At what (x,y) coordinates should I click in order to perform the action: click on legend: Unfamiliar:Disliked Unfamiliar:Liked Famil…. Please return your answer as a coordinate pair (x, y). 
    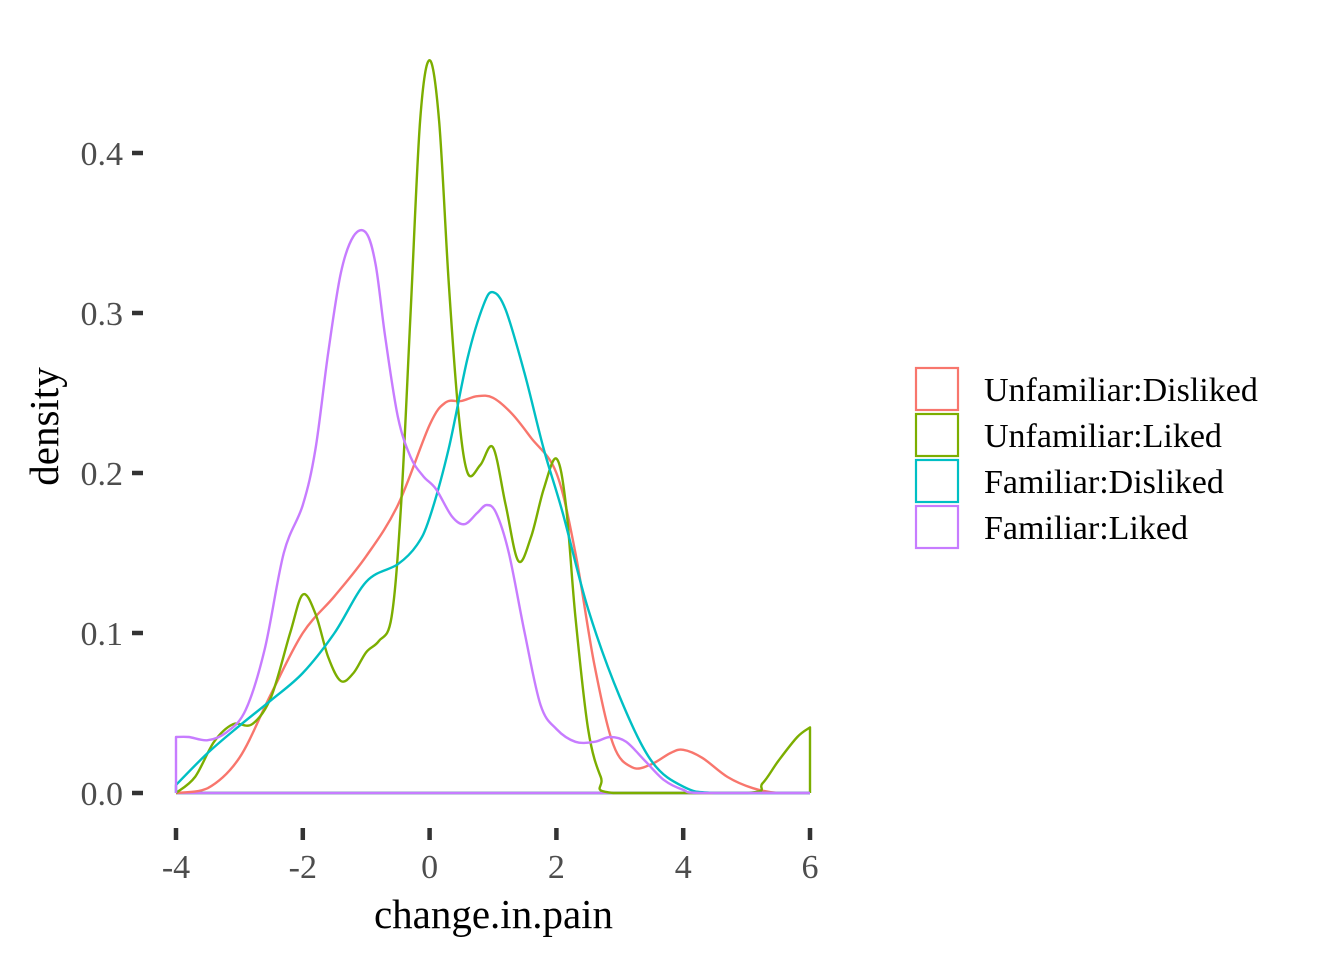
    Looking at the image, I should click on (1086, 458).